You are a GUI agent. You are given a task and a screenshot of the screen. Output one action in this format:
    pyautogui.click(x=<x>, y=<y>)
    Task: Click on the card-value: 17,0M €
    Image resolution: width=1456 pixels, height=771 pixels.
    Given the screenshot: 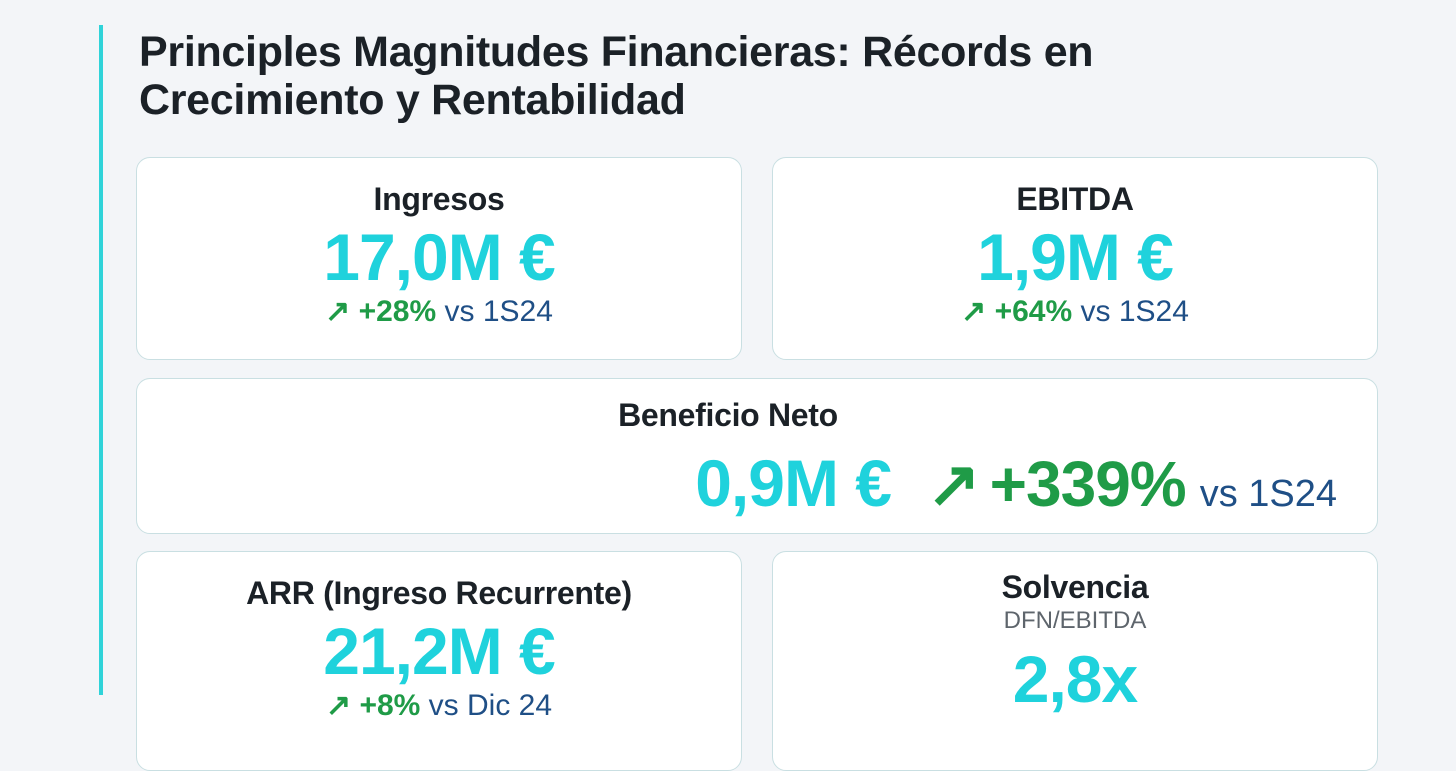 What is the action you would take?
    pyautogui.click(x=439, y=257)
    